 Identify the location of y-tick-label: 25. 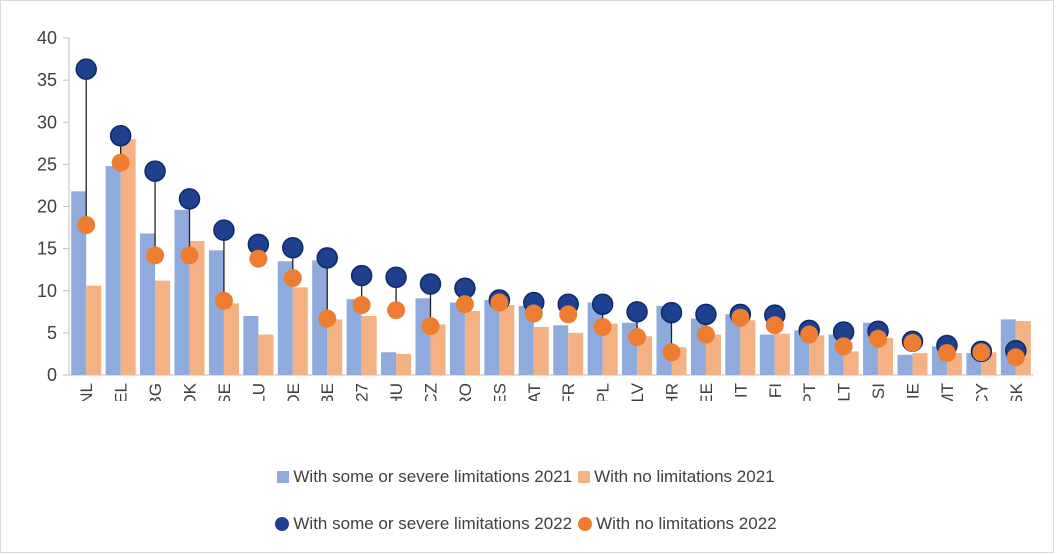
(47, 164).